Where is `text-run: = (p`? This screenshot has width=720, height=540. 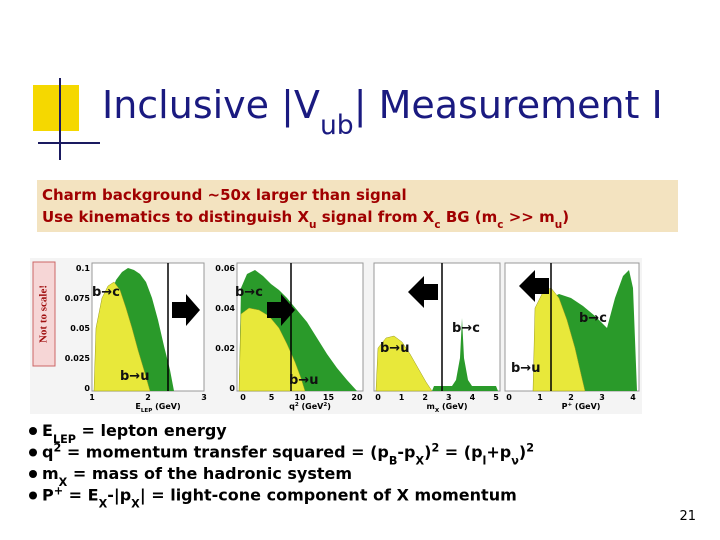
text-run: = (p is located at coordinates (460, 452).